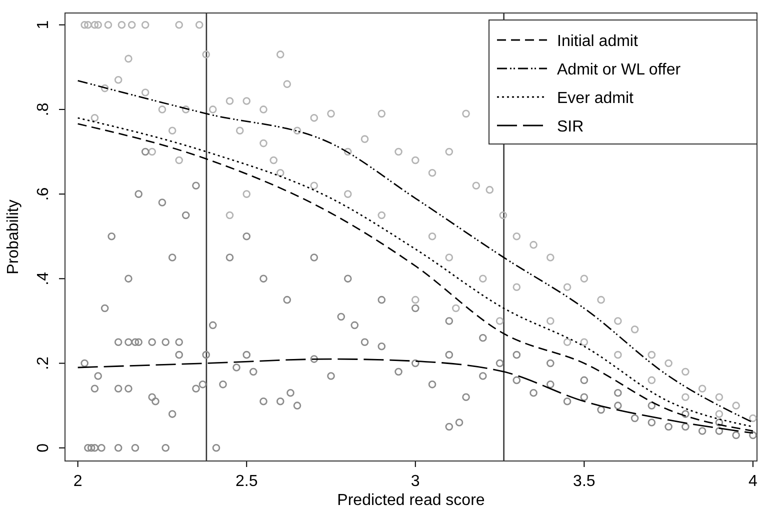  Describe the element at coordinates (246, 481) in the screenshot. I see `x-tick-label: 2.5` at that location.